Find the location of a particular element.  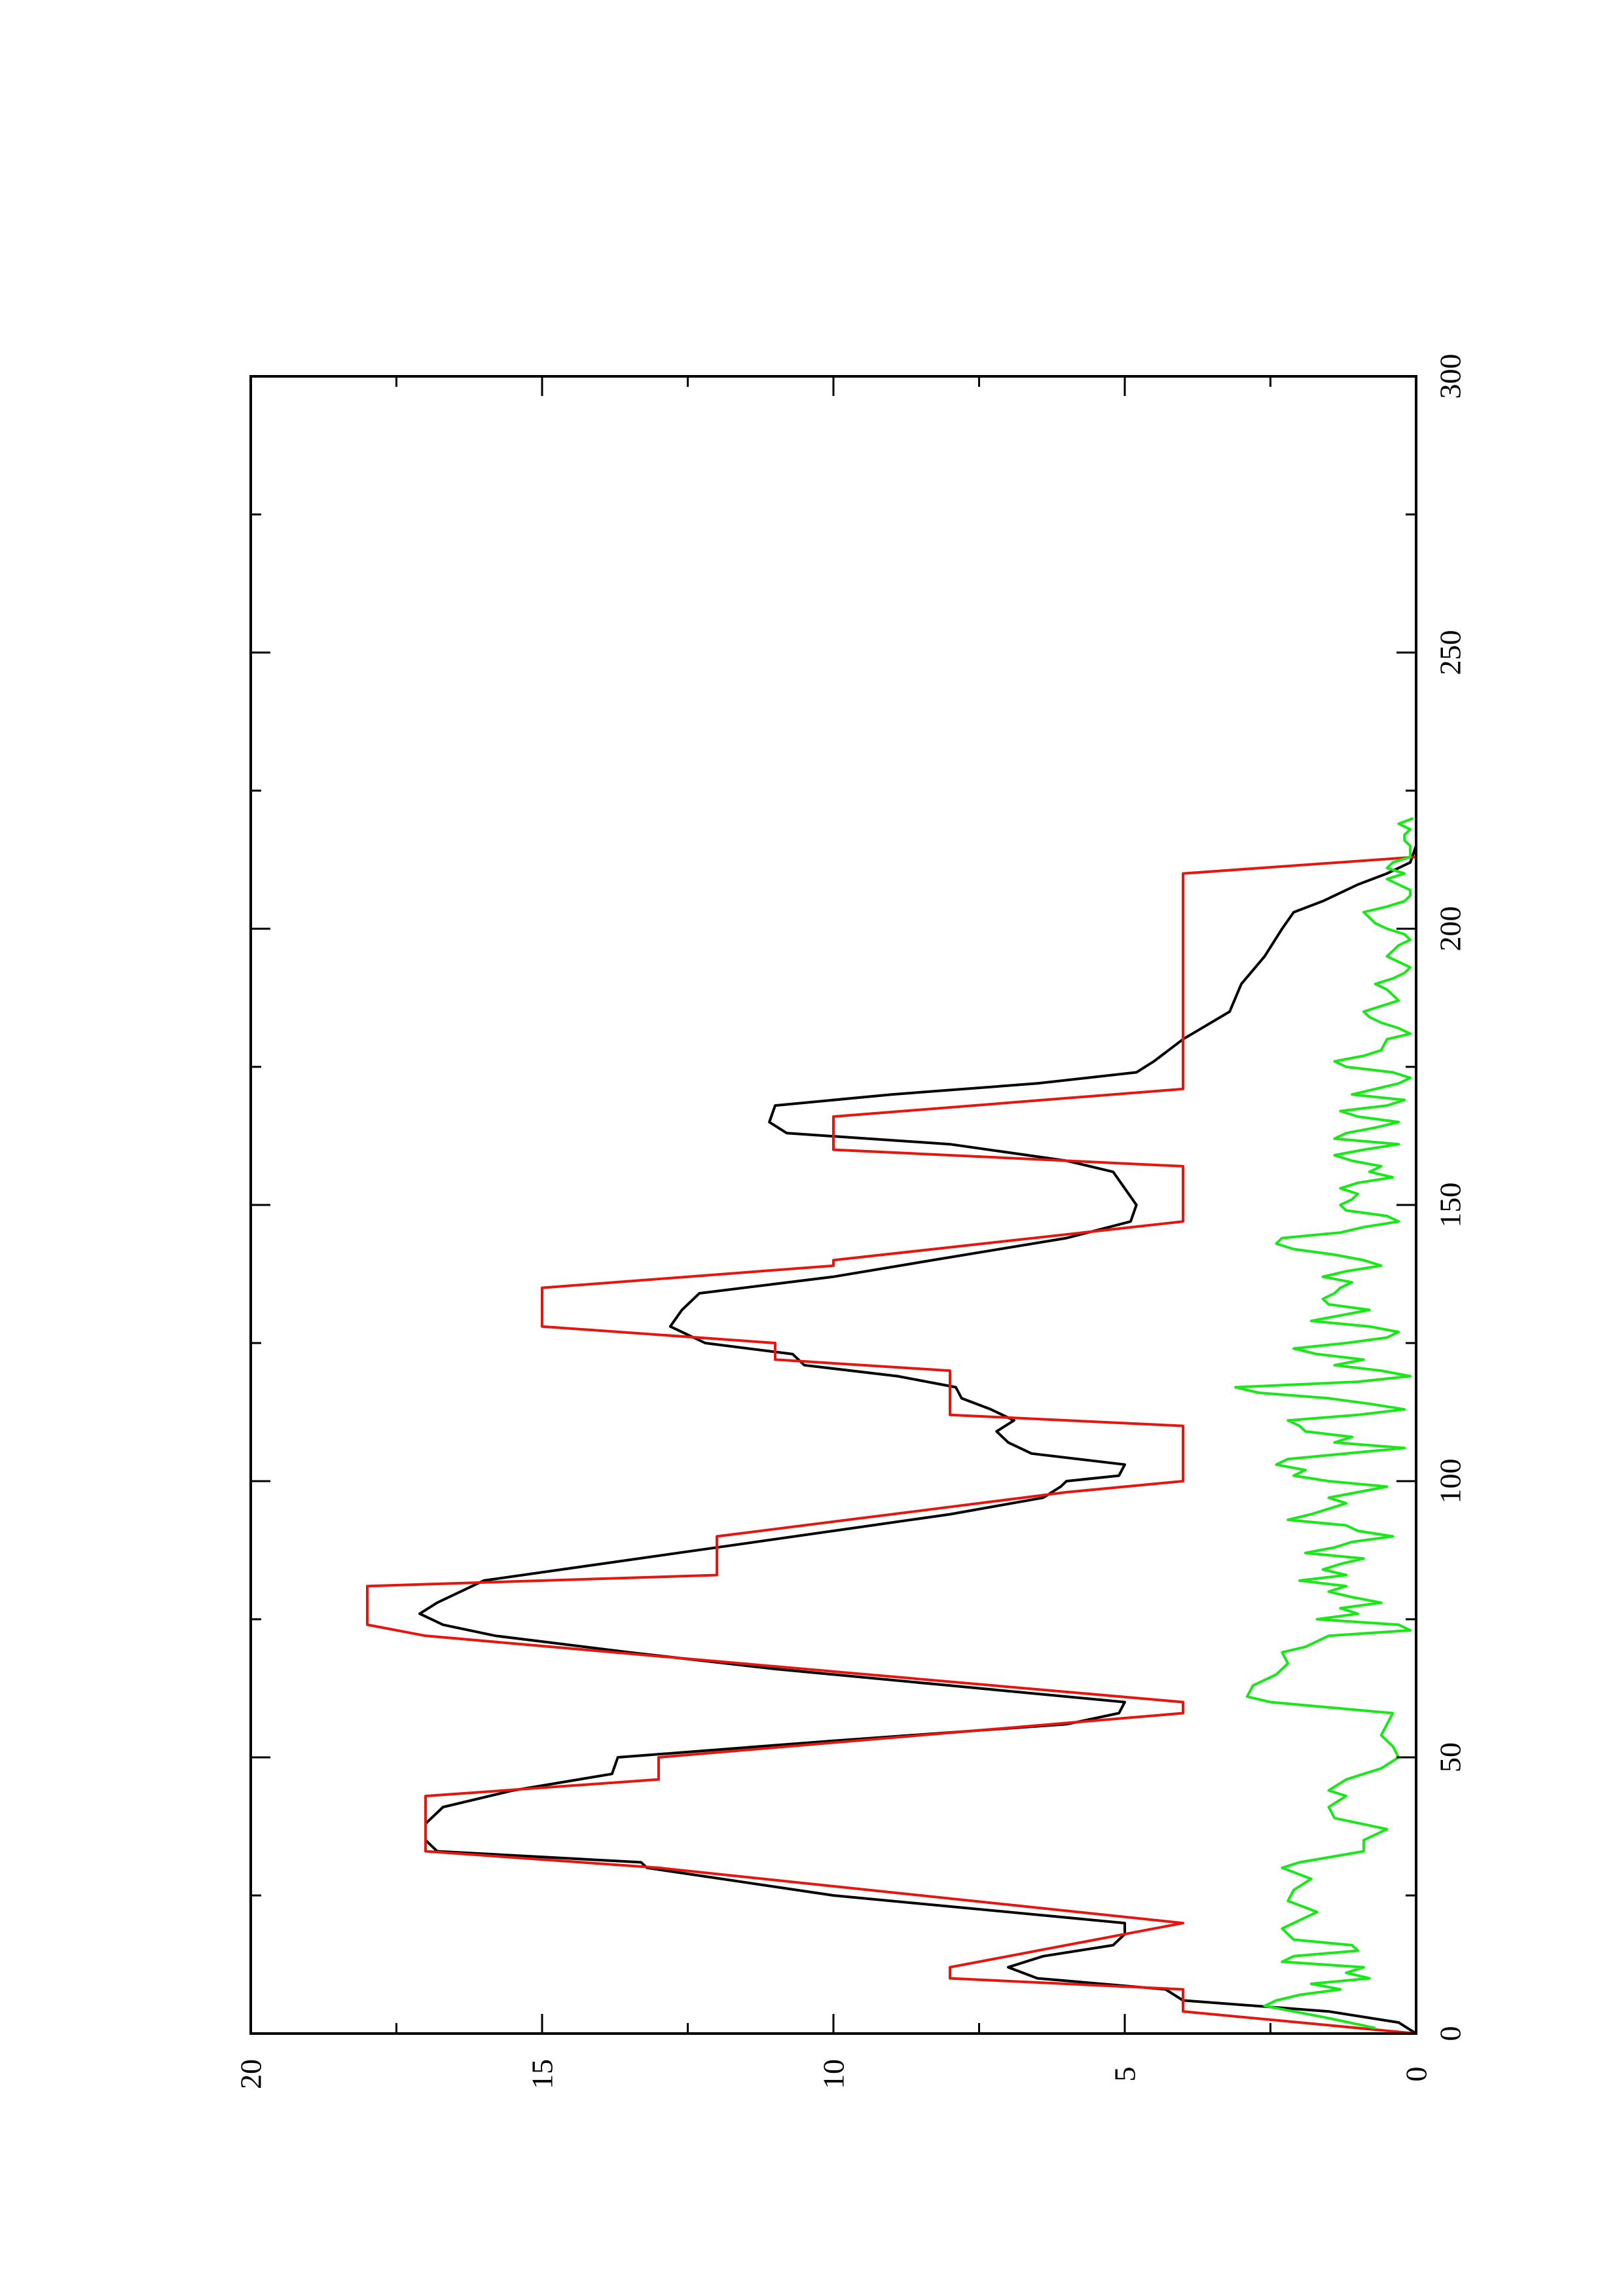

x-tick-label: 200 is located at coordinates (1450, 929).